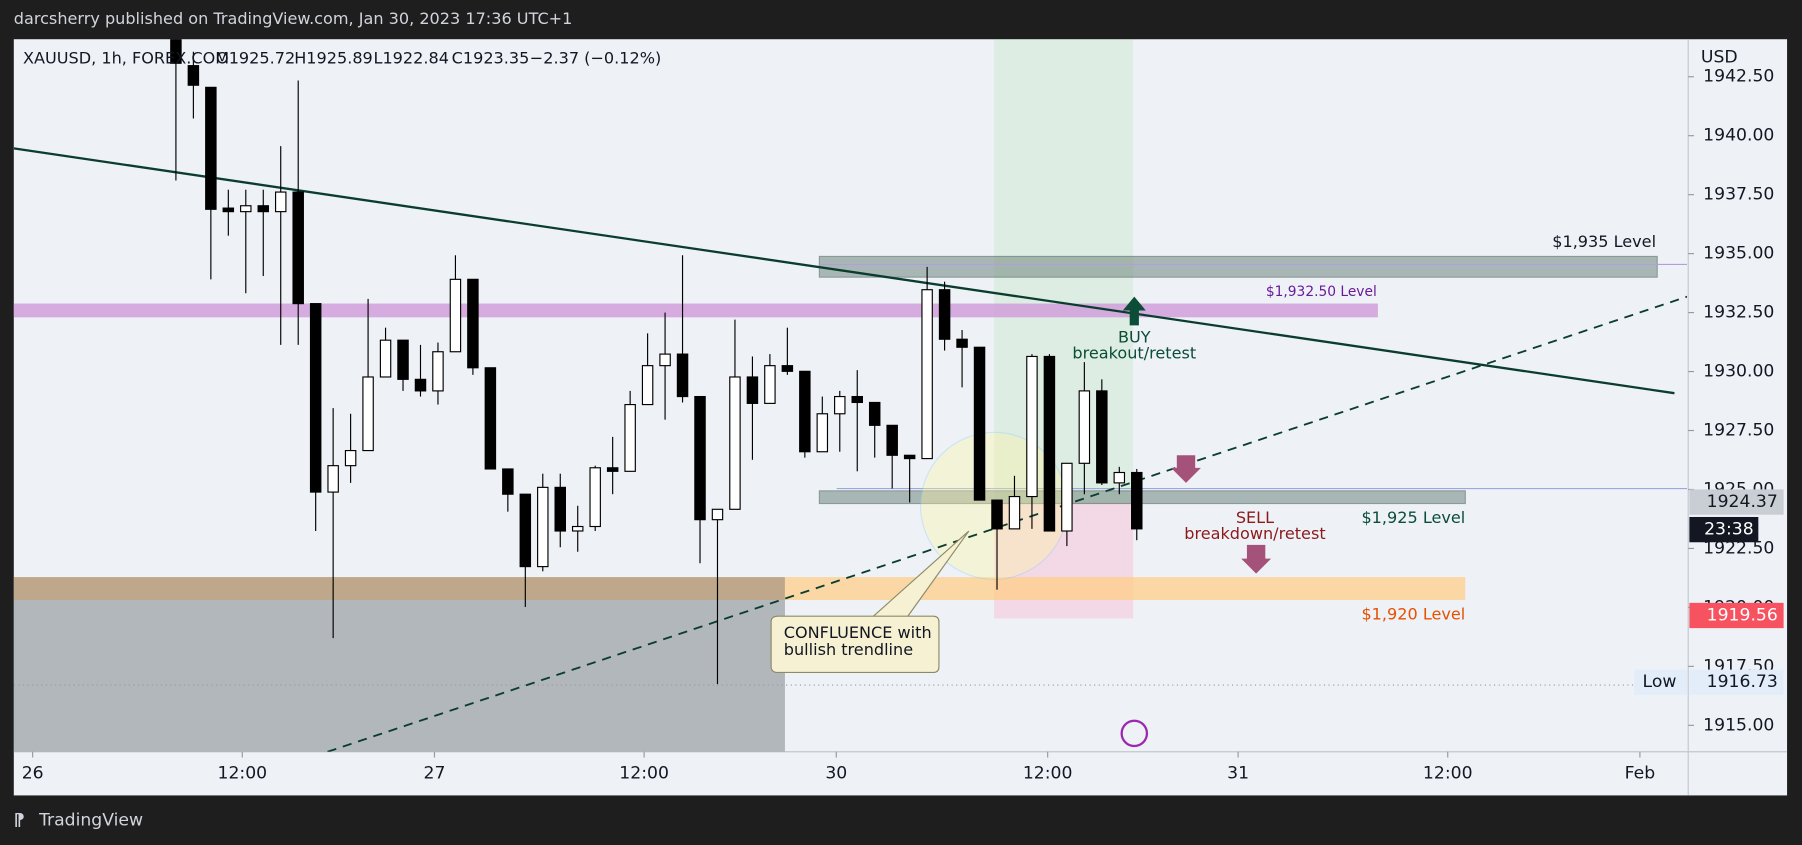 This screenshot has width=1802, height=845. I want to click on support-zone-1920, so click(1125, 589).